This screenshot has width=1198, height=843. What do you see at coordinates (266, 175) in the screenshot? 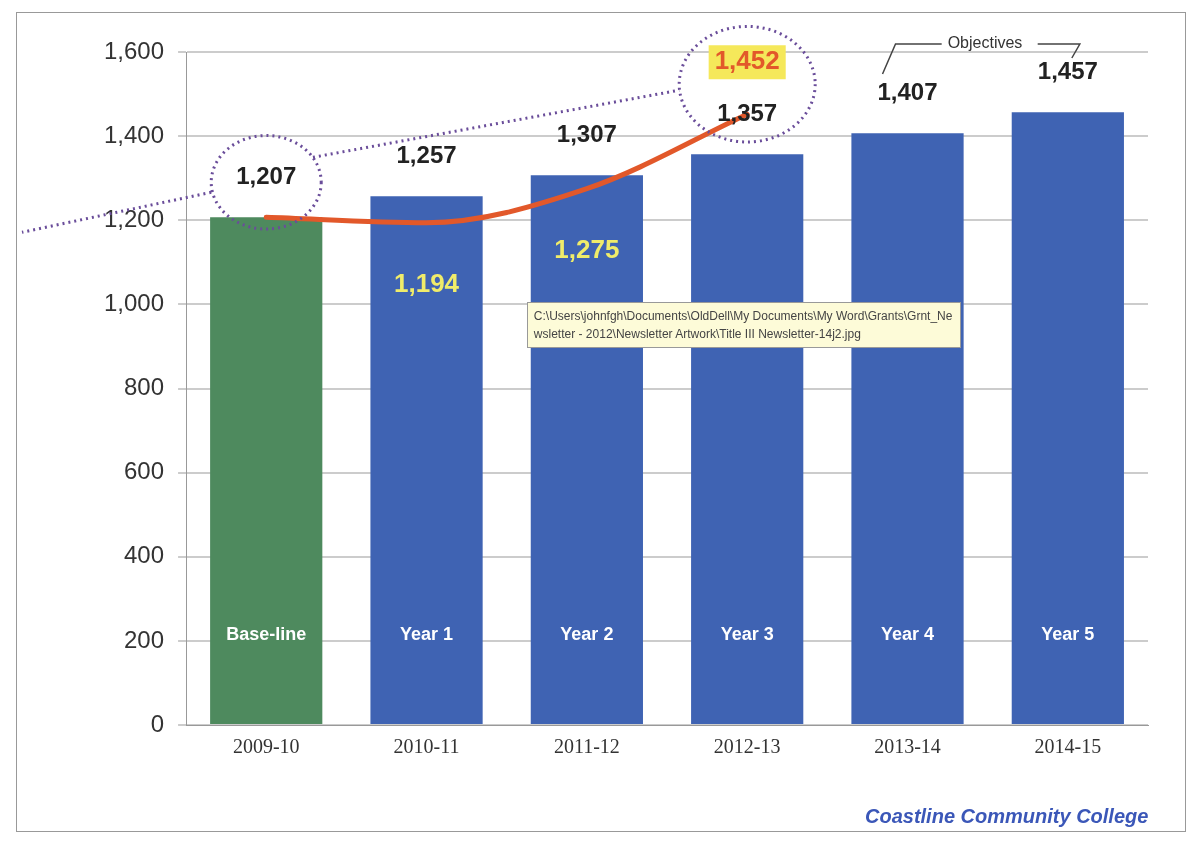
I see `data-label: 1,207` at bounding box center [266, 175].